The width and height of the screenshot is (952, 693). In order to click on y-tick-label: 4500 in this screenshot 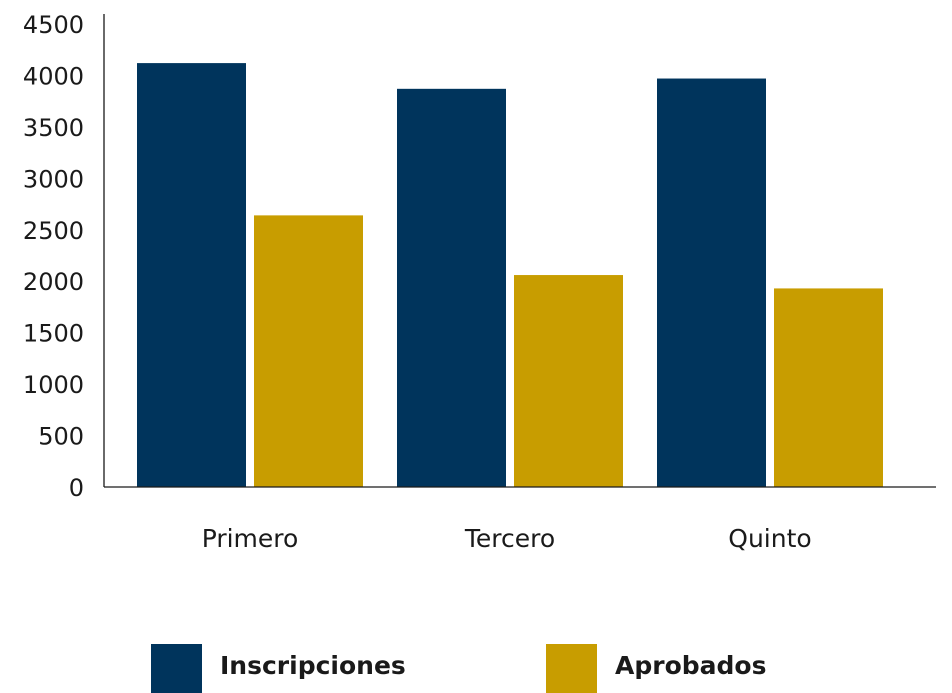, I will do `click(53, 25)`.